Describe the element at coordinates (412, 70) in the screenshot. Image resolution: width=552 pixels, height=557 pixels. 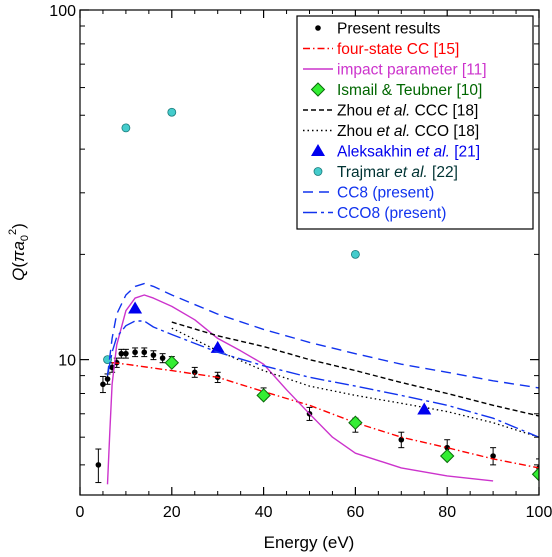
I see `legend-label-impact: impact parameter [11]` at that location.